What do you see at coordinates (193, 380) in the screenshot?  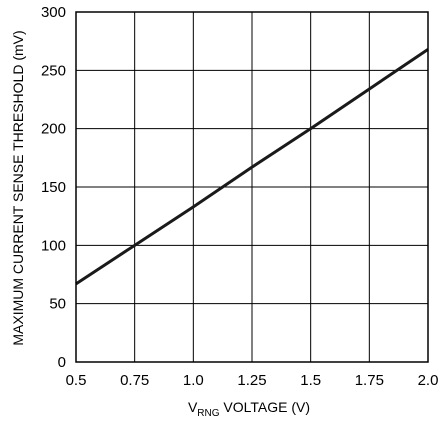 I see `x-tick-label: 1.0` at bounding box center [193, 380].